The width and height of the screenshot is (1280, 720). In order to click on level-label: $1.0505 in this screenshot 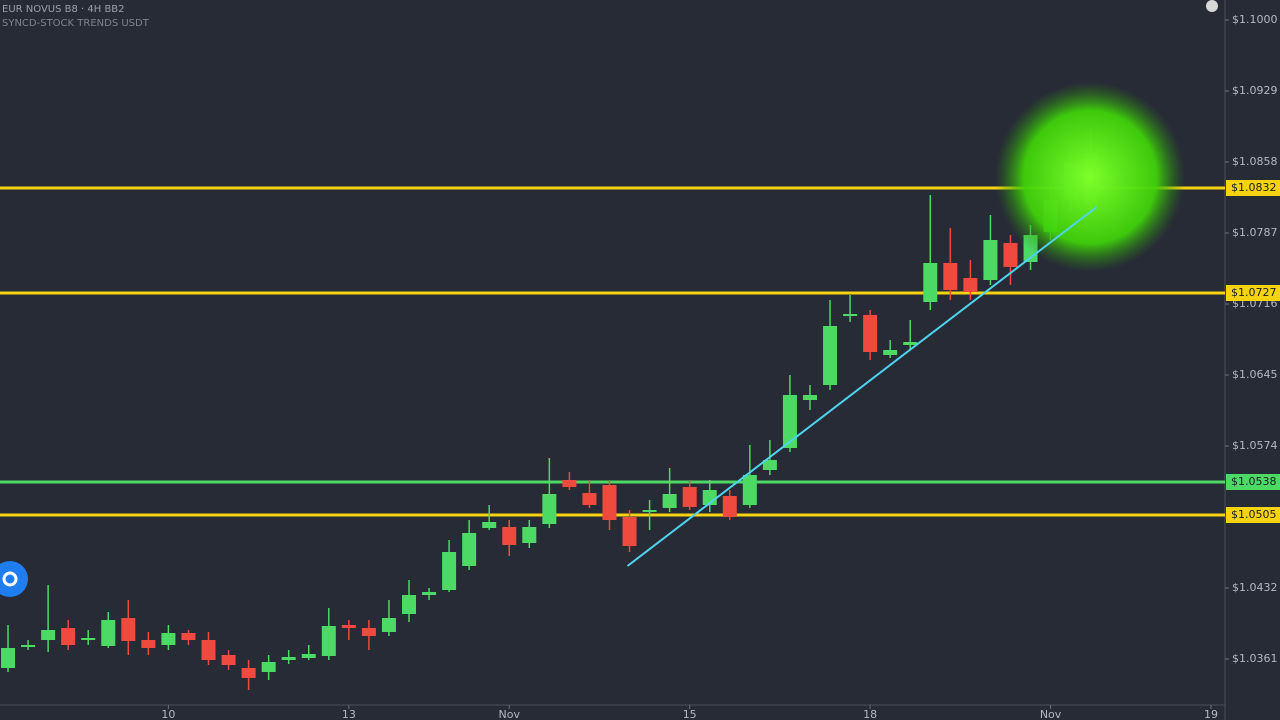, I will do `click(1254, 514)`.